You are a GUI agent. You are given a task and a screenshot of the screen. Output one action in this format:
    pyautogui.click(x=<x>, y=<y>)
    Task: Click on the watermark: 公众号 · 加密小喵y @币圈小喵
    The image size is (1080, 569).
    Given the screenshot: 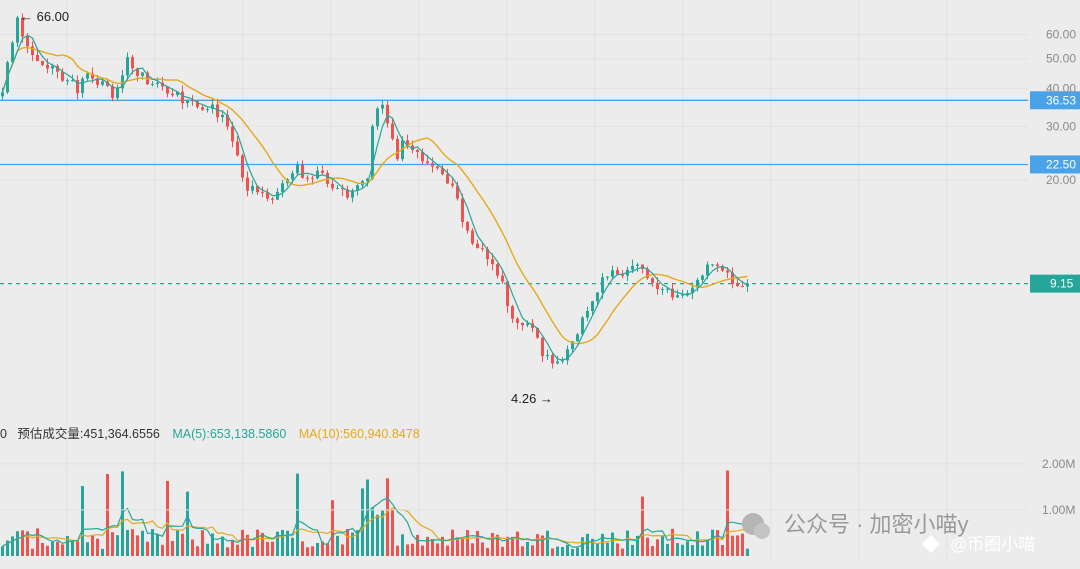 What is the action you would take?
    pyautogui.click(x=888, y=533)
    